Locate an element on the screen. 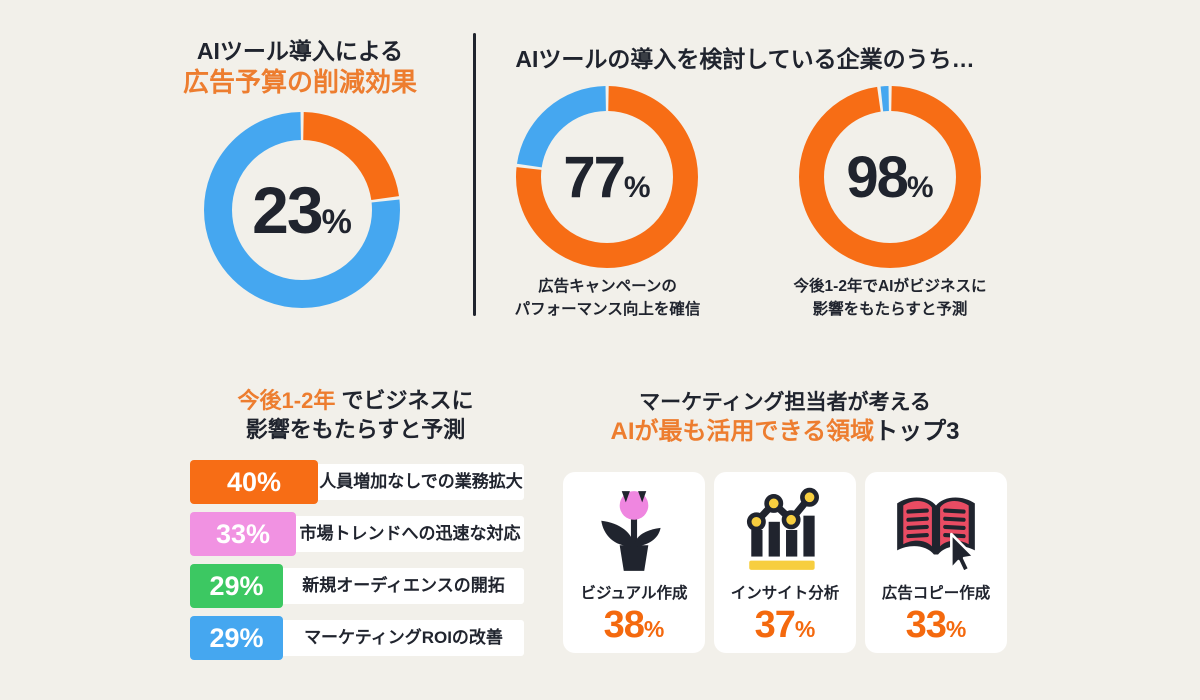  confidence-donut-caption: 広告キャンペーンの パフォーマンス向上を確信 is located at coordinates (607, 298).